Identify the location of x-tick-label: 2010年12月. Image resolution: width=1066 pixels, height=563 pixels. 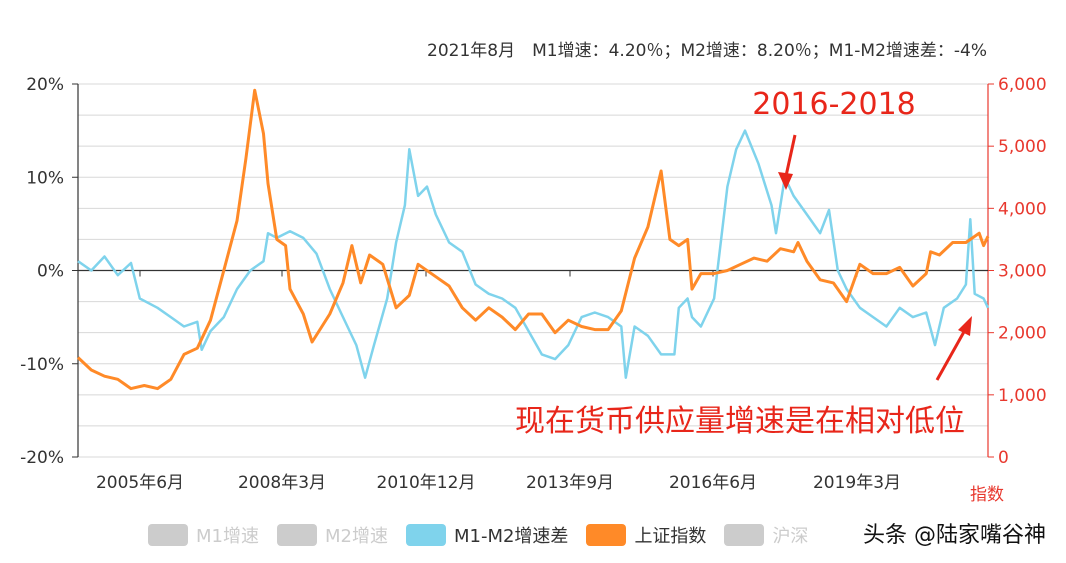
(426, 483).